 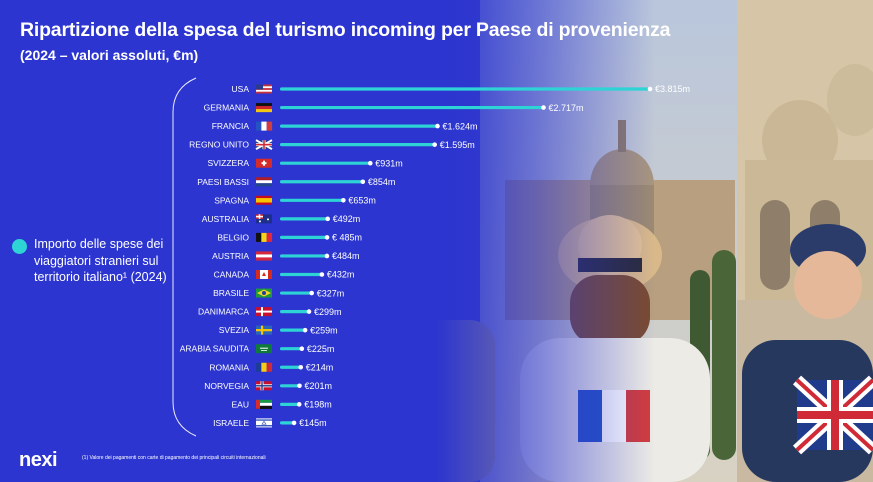 What do you see at coordinates (231, 423) in the screenshot?
I see `category-label: ISRAELE` at bounding box center [231, 423].